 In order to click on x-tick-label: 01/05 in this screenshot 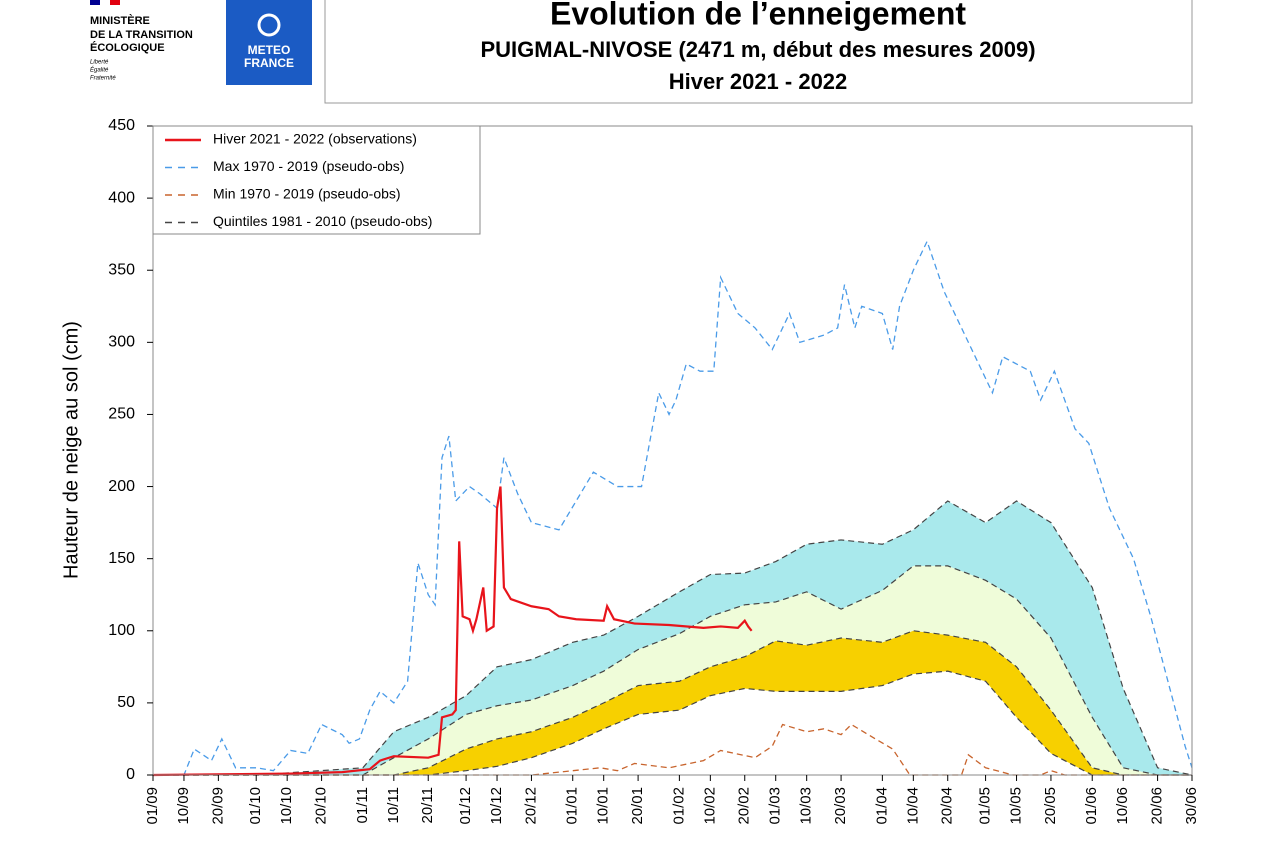, I will do `click(985, 806)`.